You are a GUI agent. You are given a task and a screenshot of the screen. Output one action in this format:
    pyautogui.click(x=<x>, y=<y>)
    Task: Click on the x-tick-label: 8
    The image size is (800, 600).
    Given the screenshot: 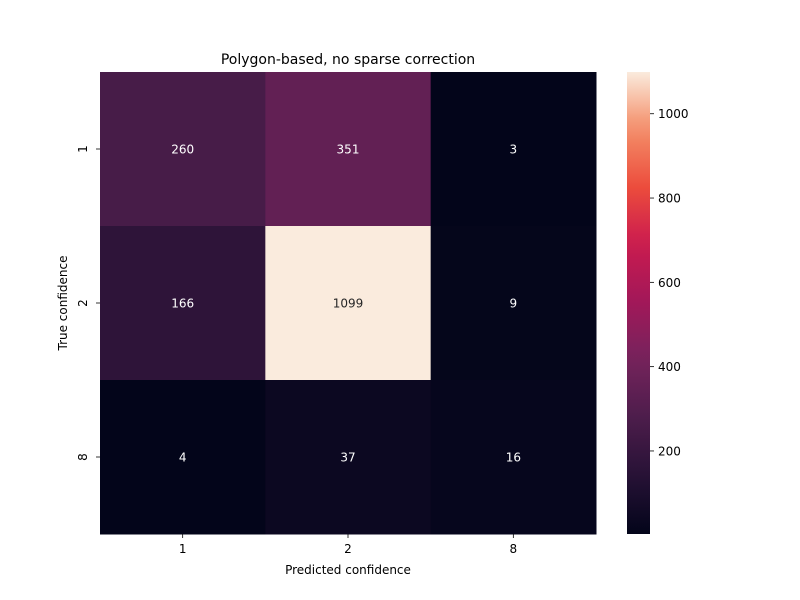 What is the action you would take?
    pyautogui.click(x=514, y=549)
    